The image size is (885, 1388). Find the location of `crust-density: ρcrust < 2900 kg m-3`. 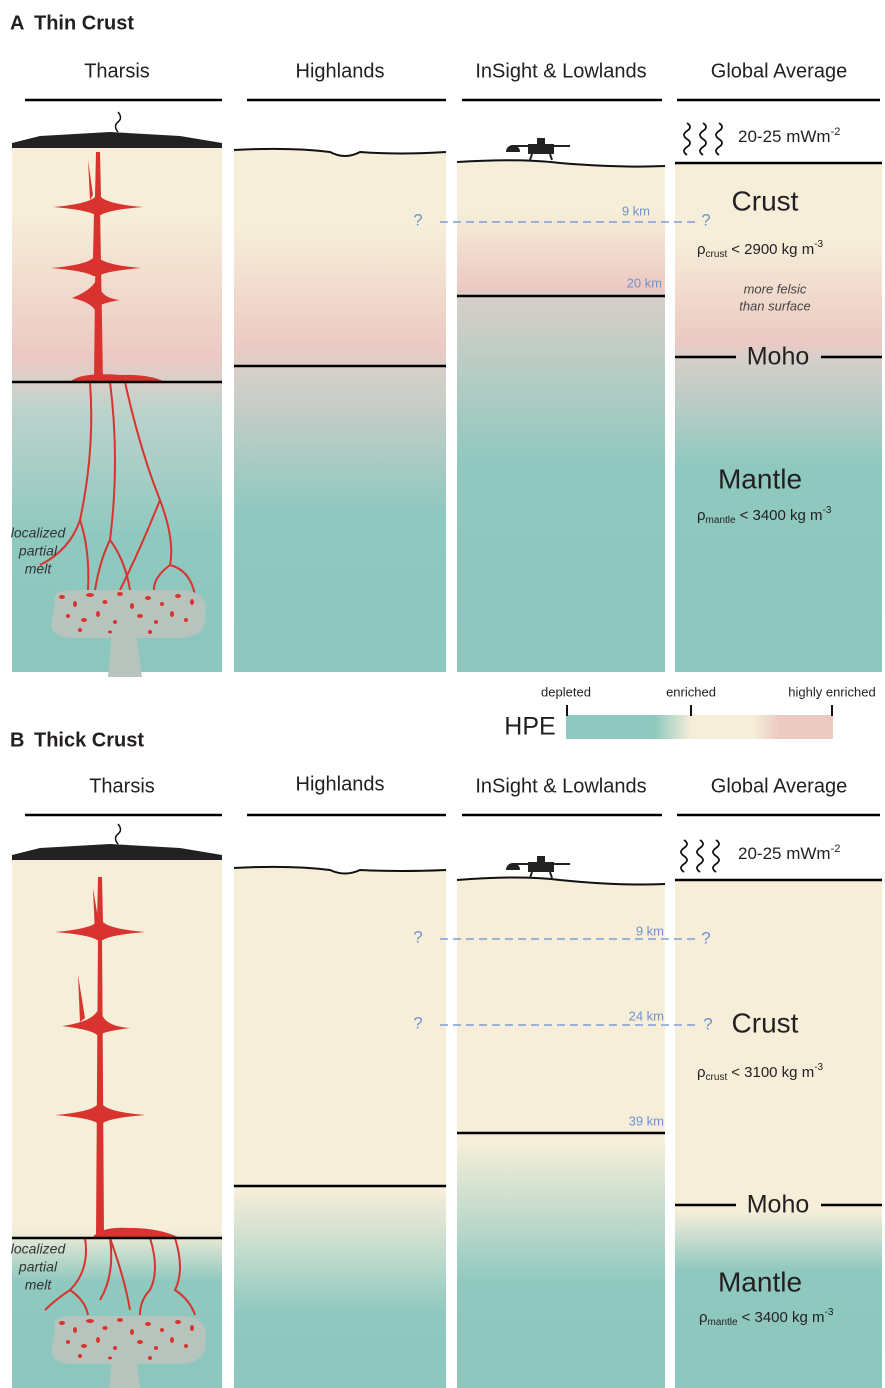

crust-density: ρcrust < 2900 kg m-3 is located at coordinates (760, 249).